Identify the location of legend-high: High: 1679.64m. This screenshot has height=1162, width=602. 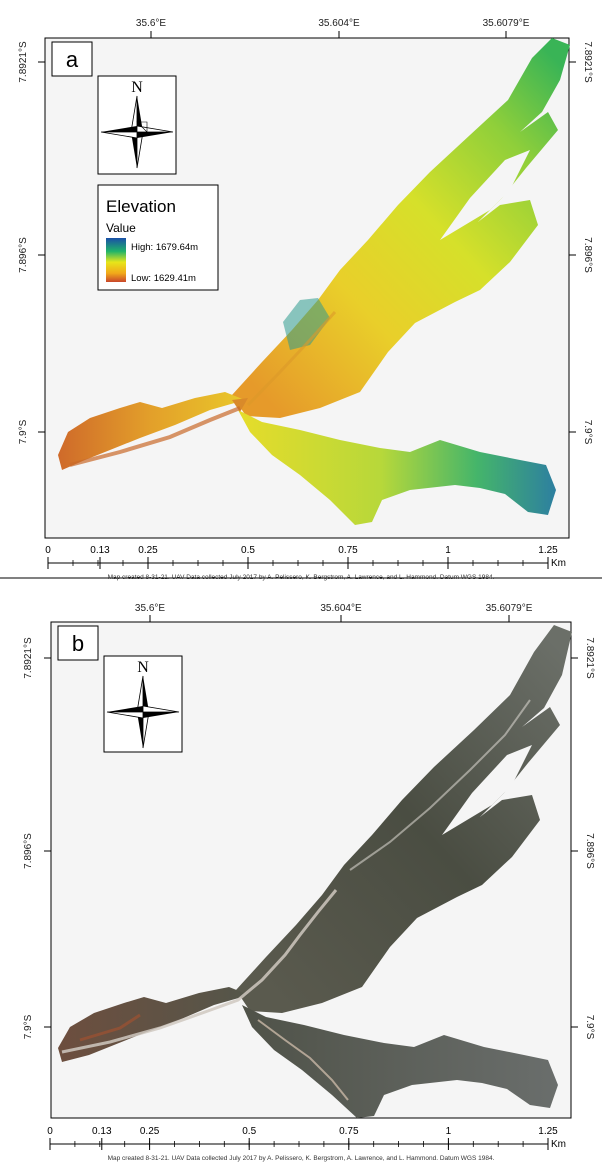
(164, 247).